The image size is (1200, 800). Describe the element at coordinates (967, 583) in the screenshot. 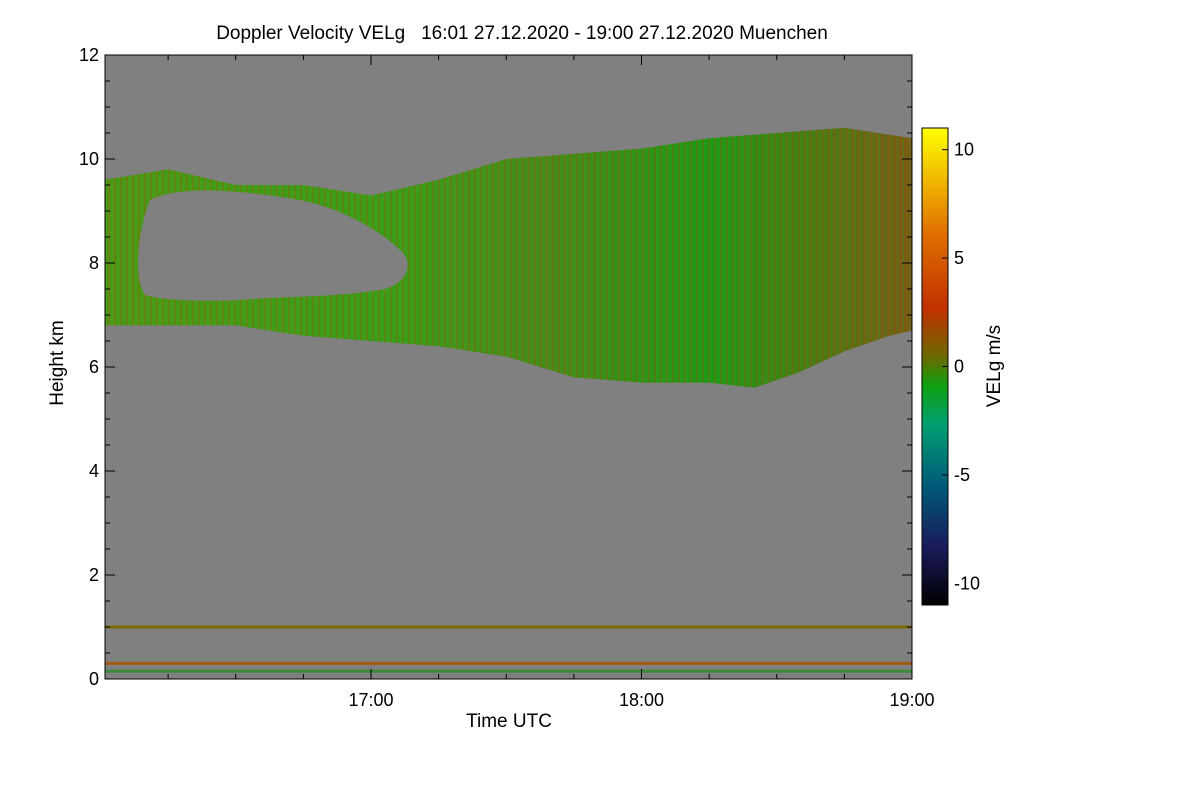

I see `colorbar-tick-label: -10` at that location.